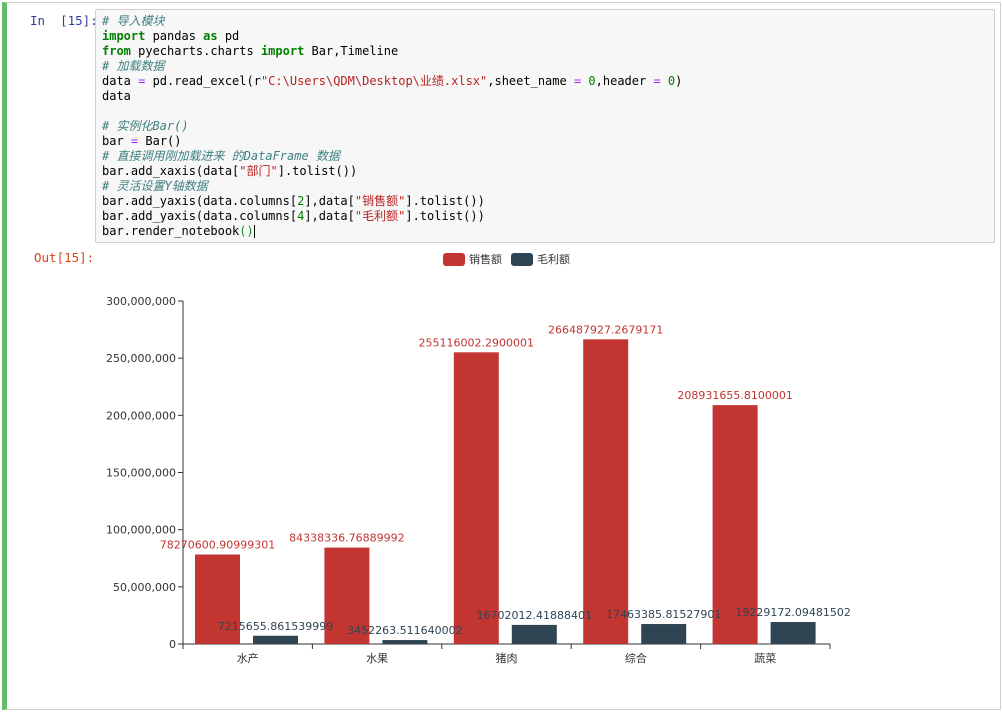  What do you see at coordinates (246, 231) in the screenshot?
I see `code-token: ()` at bounding box center [246, 231].